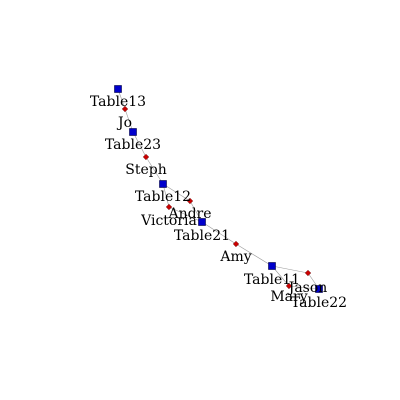  Describe the element at coordinates (288, 297) in the screenshot. I see `node-label-mary: Mary` at that location.